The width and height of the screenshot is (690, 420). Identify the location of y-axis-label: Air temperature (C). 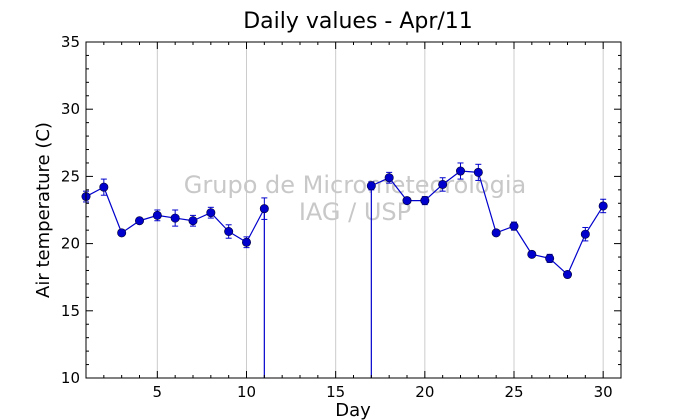
(43, 210).